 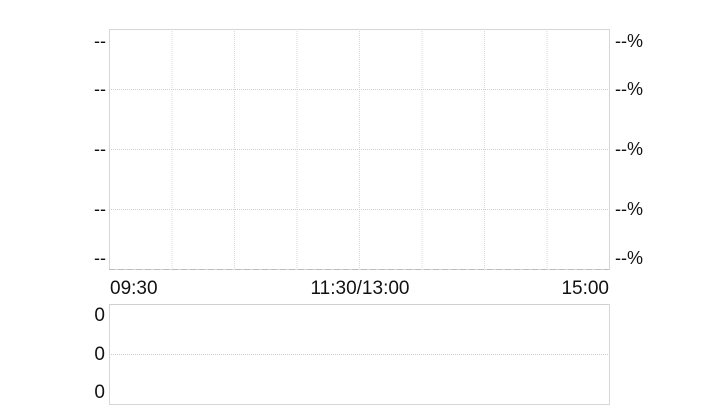 I want to click on time-axis-label: 09:30, so click(x=134, y=288).